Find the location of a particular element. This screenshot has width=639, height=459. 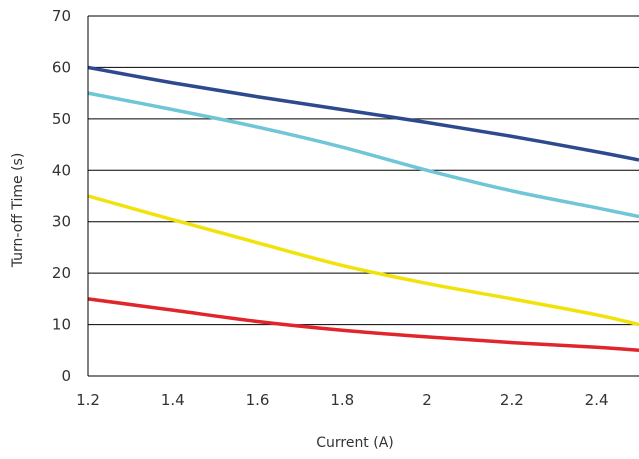

x-tick-label: 1.4 is located at coordinates (173, 400).